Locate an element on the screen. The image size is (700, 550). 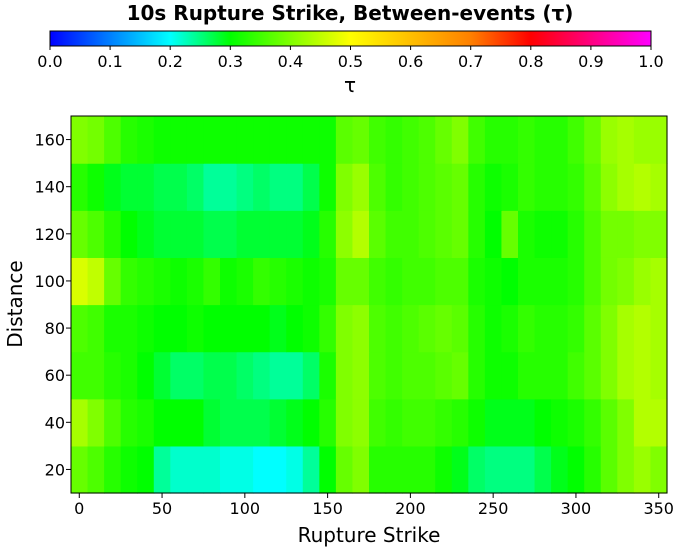
colorbar-tick-label: 0.5 is located at coordinates (350, 61).